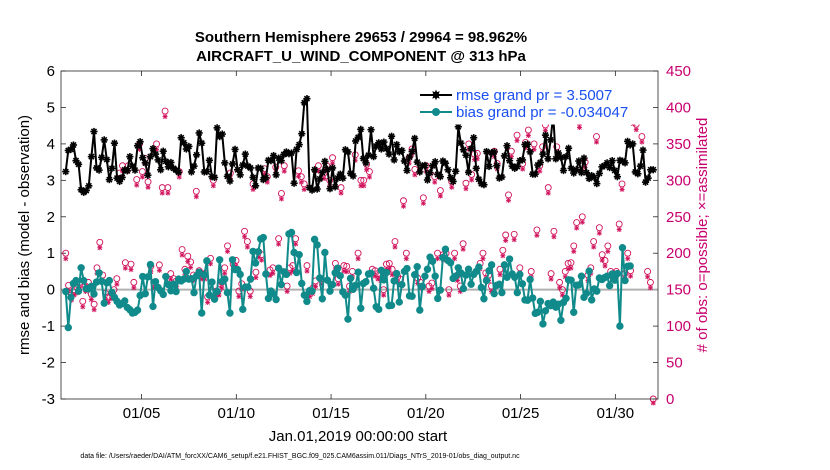 The height and width of the screenshot is (470, 830). I want to click on left-tick-label: 3, so click(51, 180).